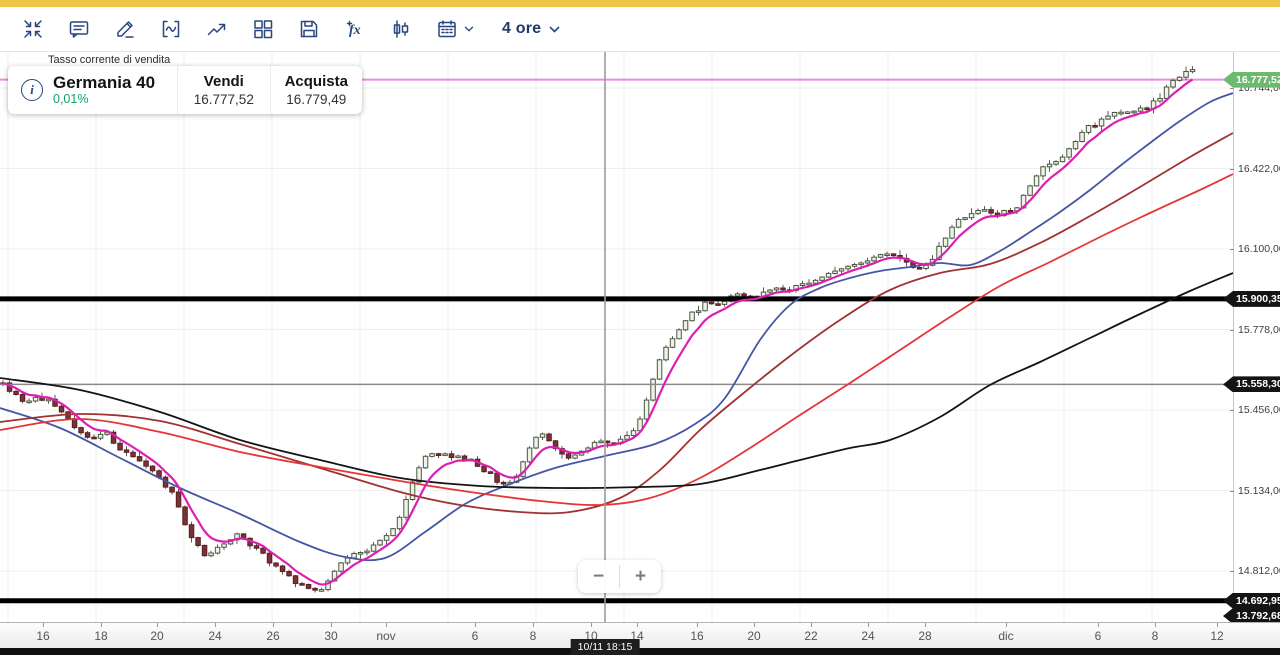 This screenshot has height=655, width=1280. I want to click on indicator-icon, so click(171, 29).